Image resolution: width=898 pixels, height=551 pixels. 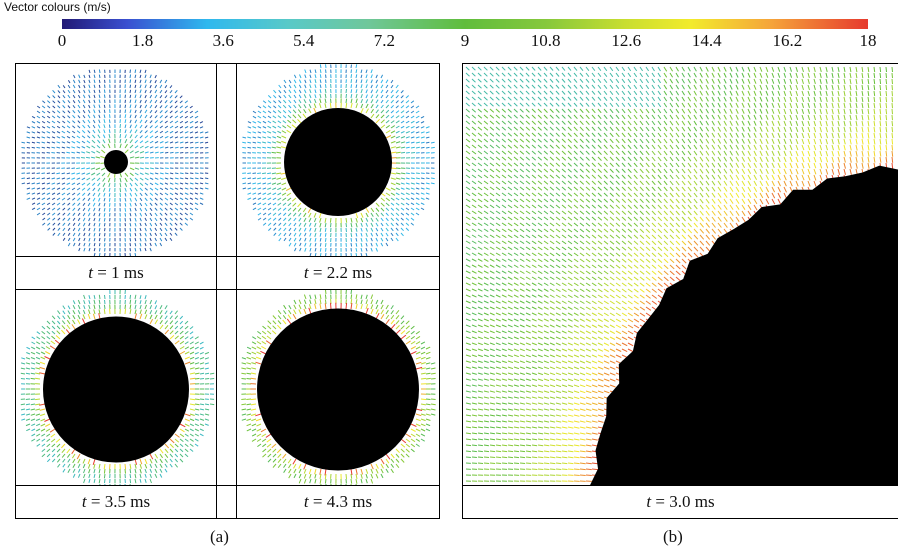 I want to click on colorbar-tick-label: 18, so click(x=868, y=40).